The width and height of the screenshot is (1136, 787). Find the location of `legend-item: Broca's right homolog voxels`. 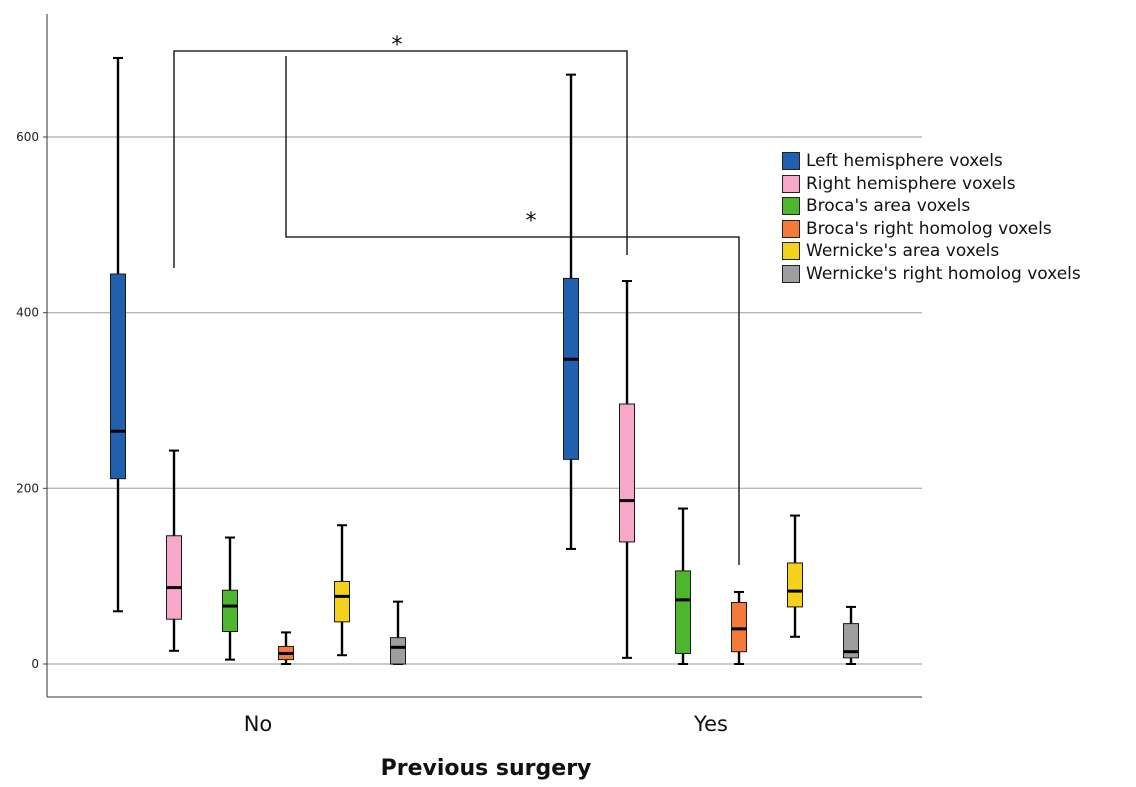

legend-item: Broca's right homolog voxels is located at coordinates (958, 229).